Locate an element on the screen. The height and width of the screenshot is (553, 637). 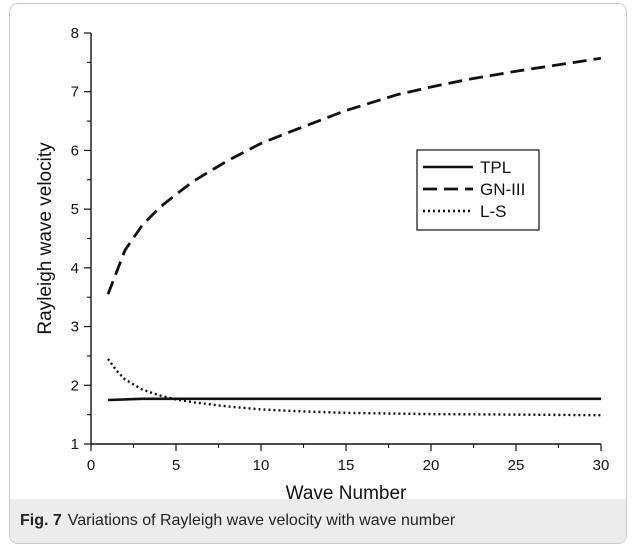
y-tick-label: 3 is located at coordinates (75, 327).